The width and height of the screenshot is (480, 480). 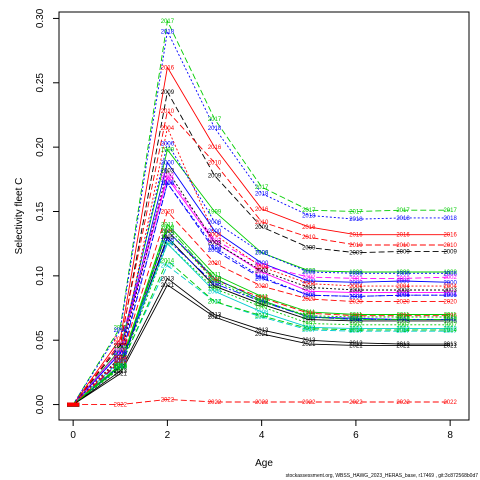 What do you see at coordinates (356, 294) in the screenshot?
I see `series-point-label-2001: 2001` at bounding box center [356, 294].